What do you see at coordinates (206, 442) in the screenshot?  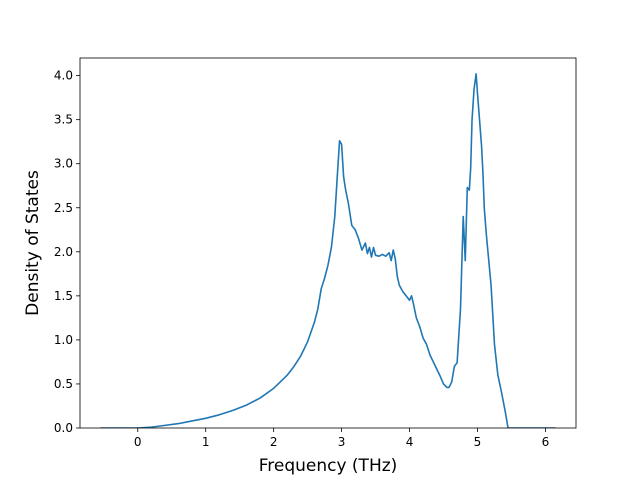 I see `x-tick-label: 1` at bounding box center [206, 442].